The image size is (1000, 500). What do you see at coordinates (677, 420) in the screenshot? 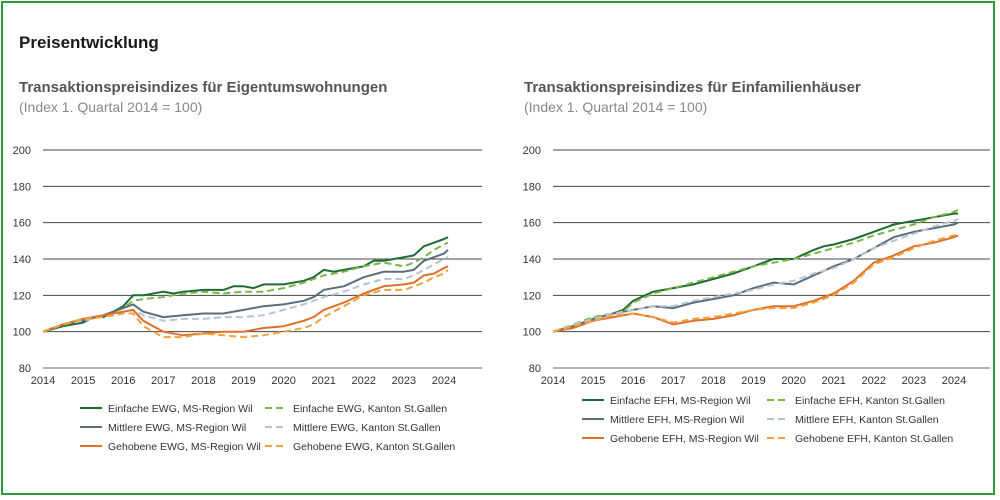
I see `legend-label: Mittlere EFH, MS-Region Wil` at bounding box center [677, 420].